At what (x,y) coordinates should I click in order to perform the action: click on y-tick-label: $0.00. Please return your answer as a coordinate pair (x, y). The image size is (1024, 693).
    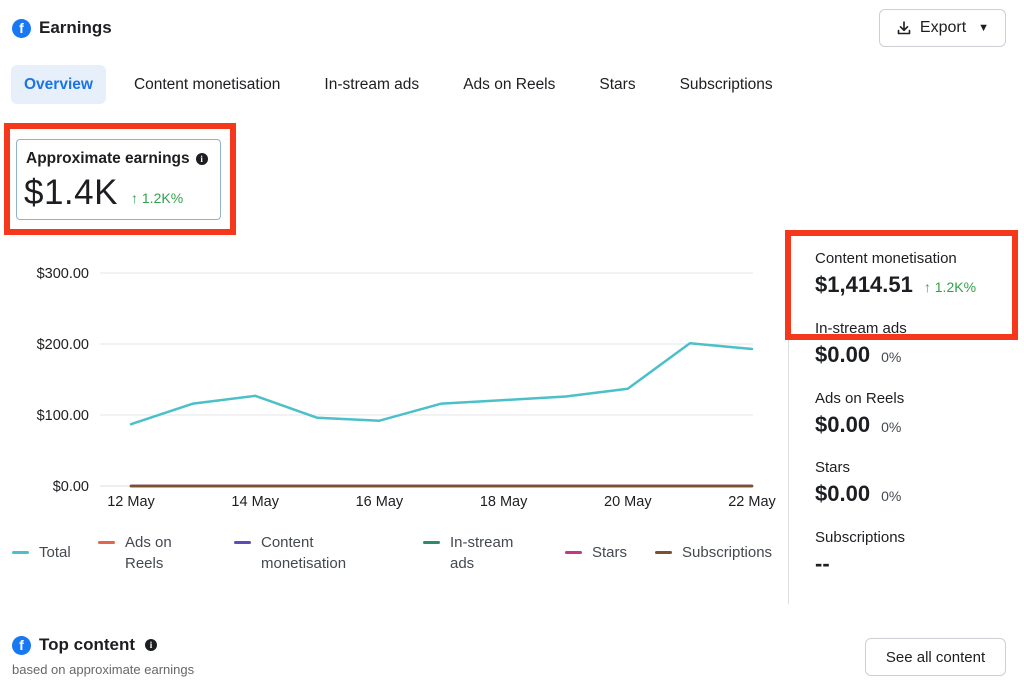
    Looking at the image, I should click on (71, 487).